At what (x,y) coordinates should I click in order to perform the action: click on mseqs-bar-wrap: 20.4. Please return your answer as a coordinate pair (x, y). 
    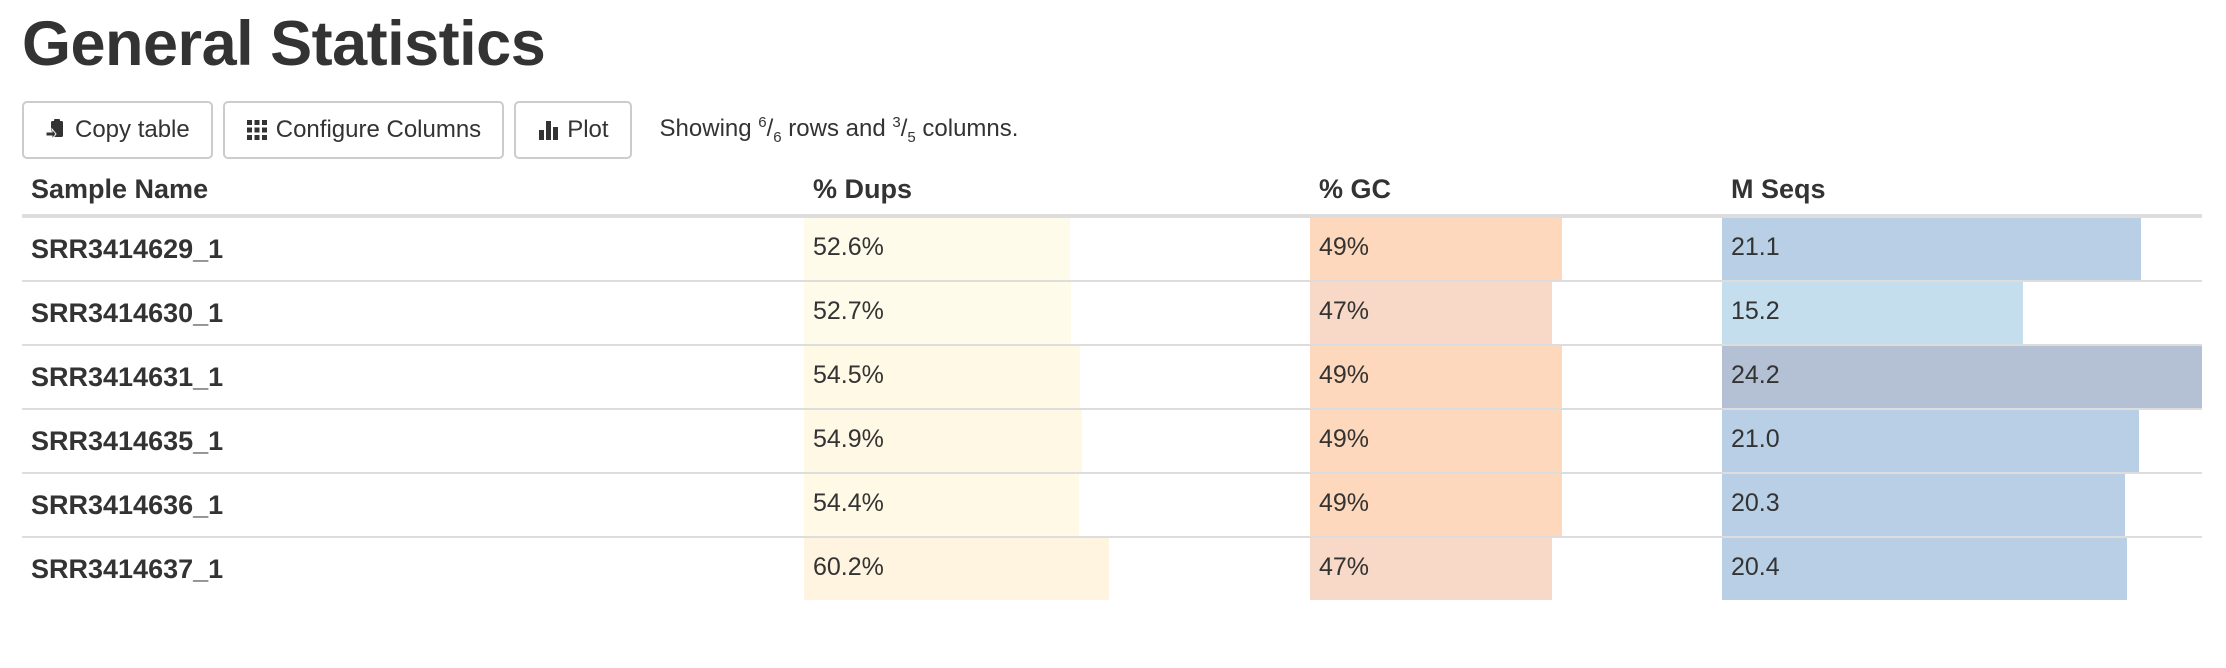
    Looking at the image, I should click on (1962, 569).